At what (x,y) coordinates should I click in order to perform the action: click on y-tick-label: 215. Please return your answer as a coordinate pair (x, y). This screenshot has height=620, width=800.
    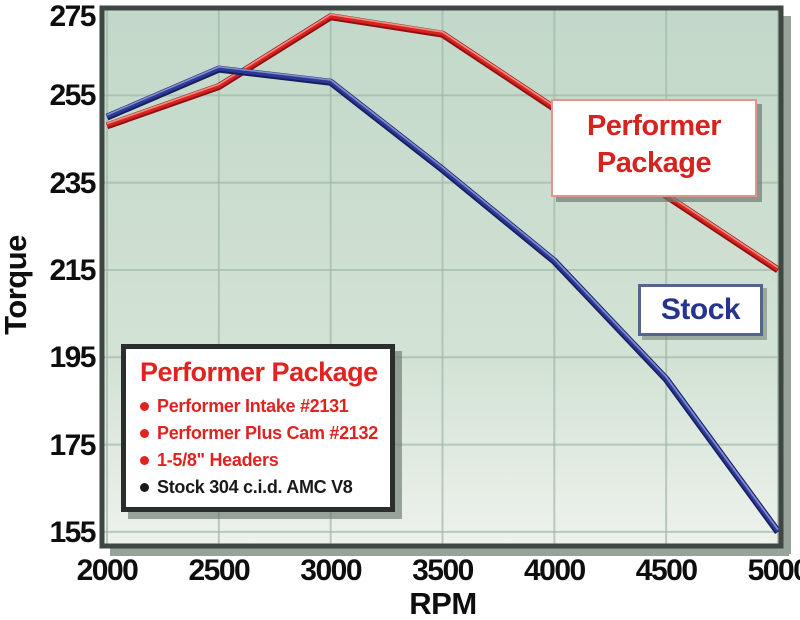
    Looking at the image, I should click on (72, 270).